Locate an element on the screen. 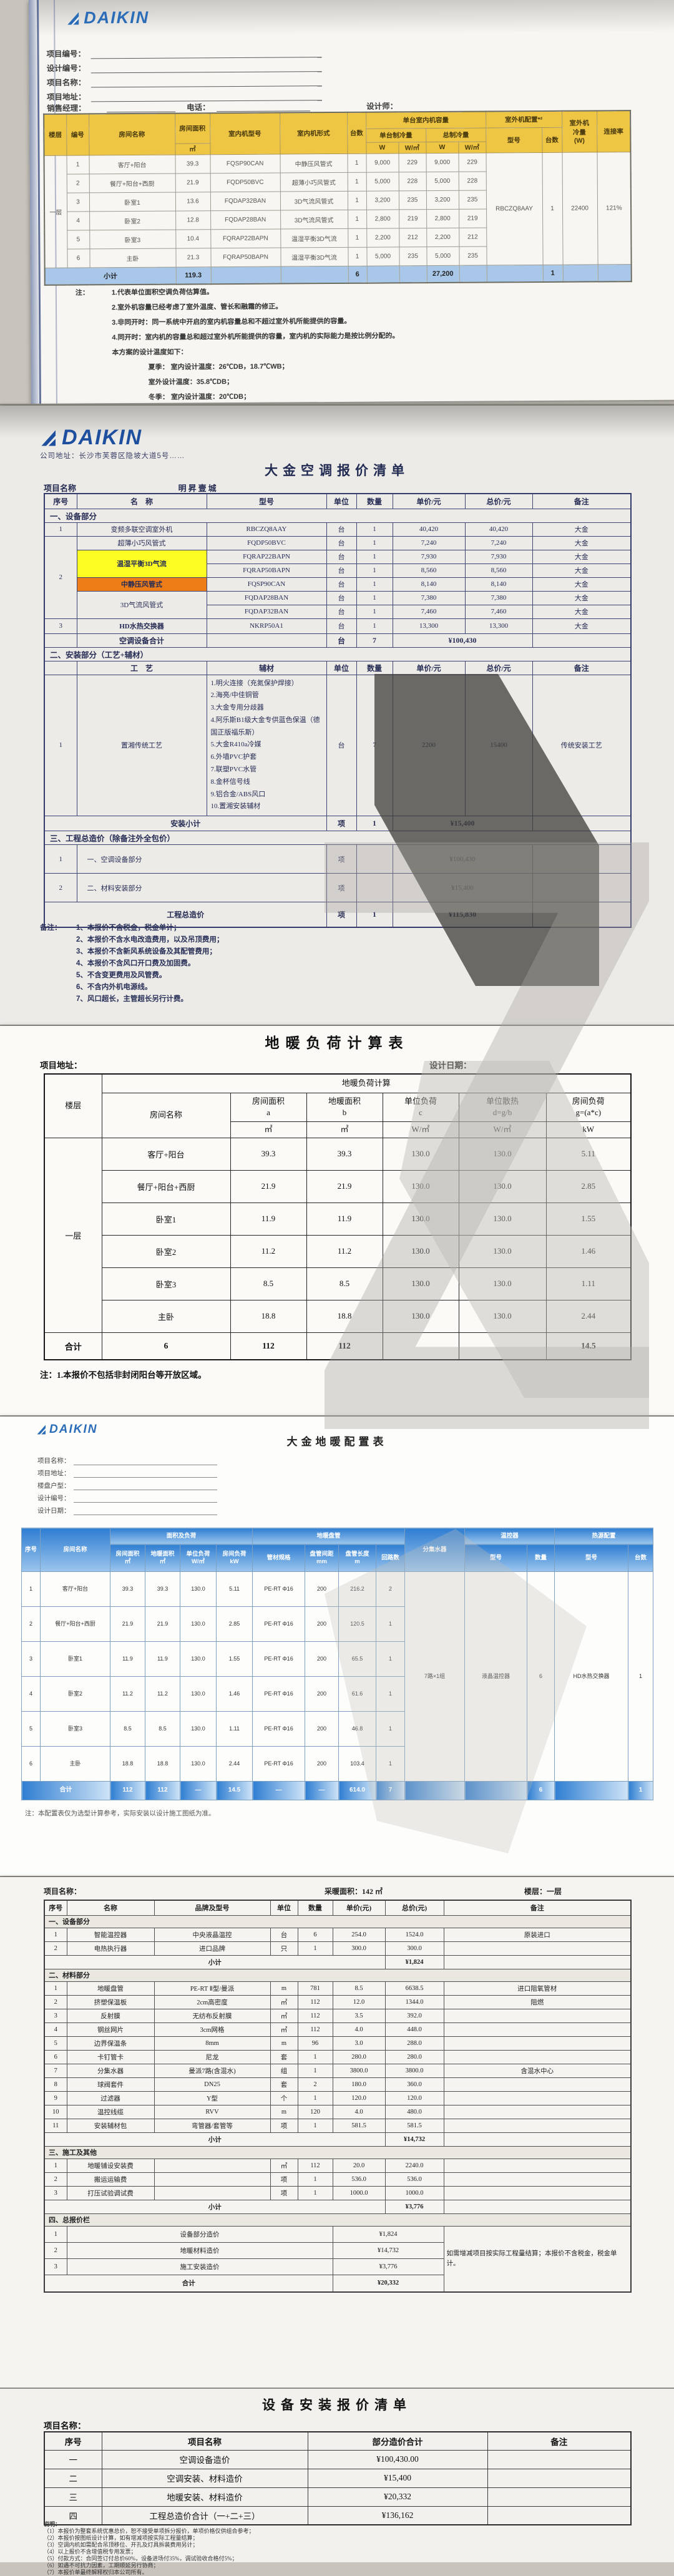  form-field-row: 项目名称： is located at coordinates (140, 1459).